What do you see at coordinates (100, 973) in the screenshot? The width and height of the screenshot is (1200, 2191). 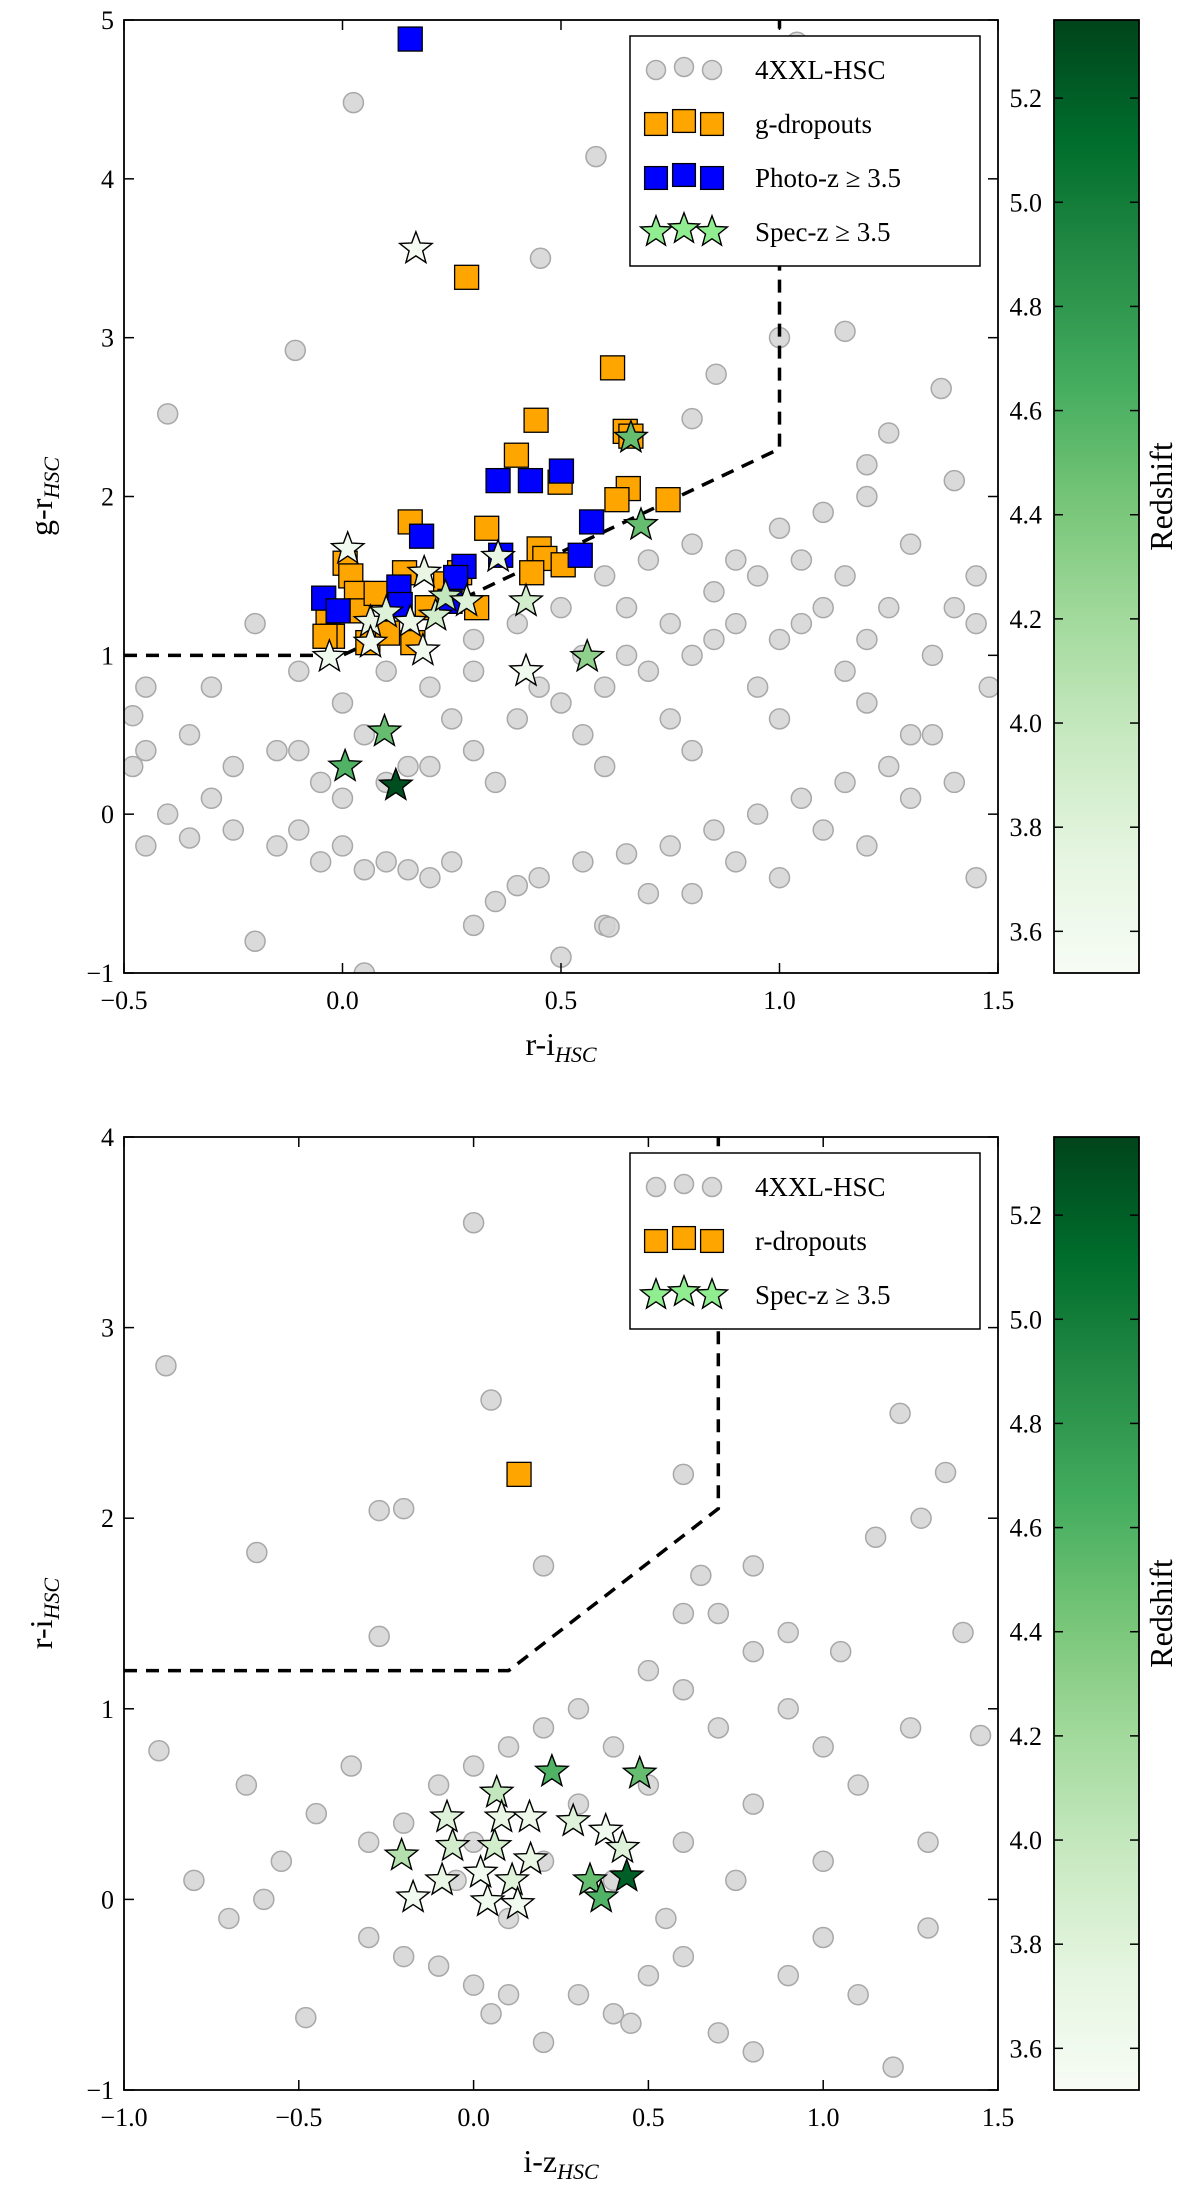 I see `y-tick-label: −1` at bounding box center [100, 973].